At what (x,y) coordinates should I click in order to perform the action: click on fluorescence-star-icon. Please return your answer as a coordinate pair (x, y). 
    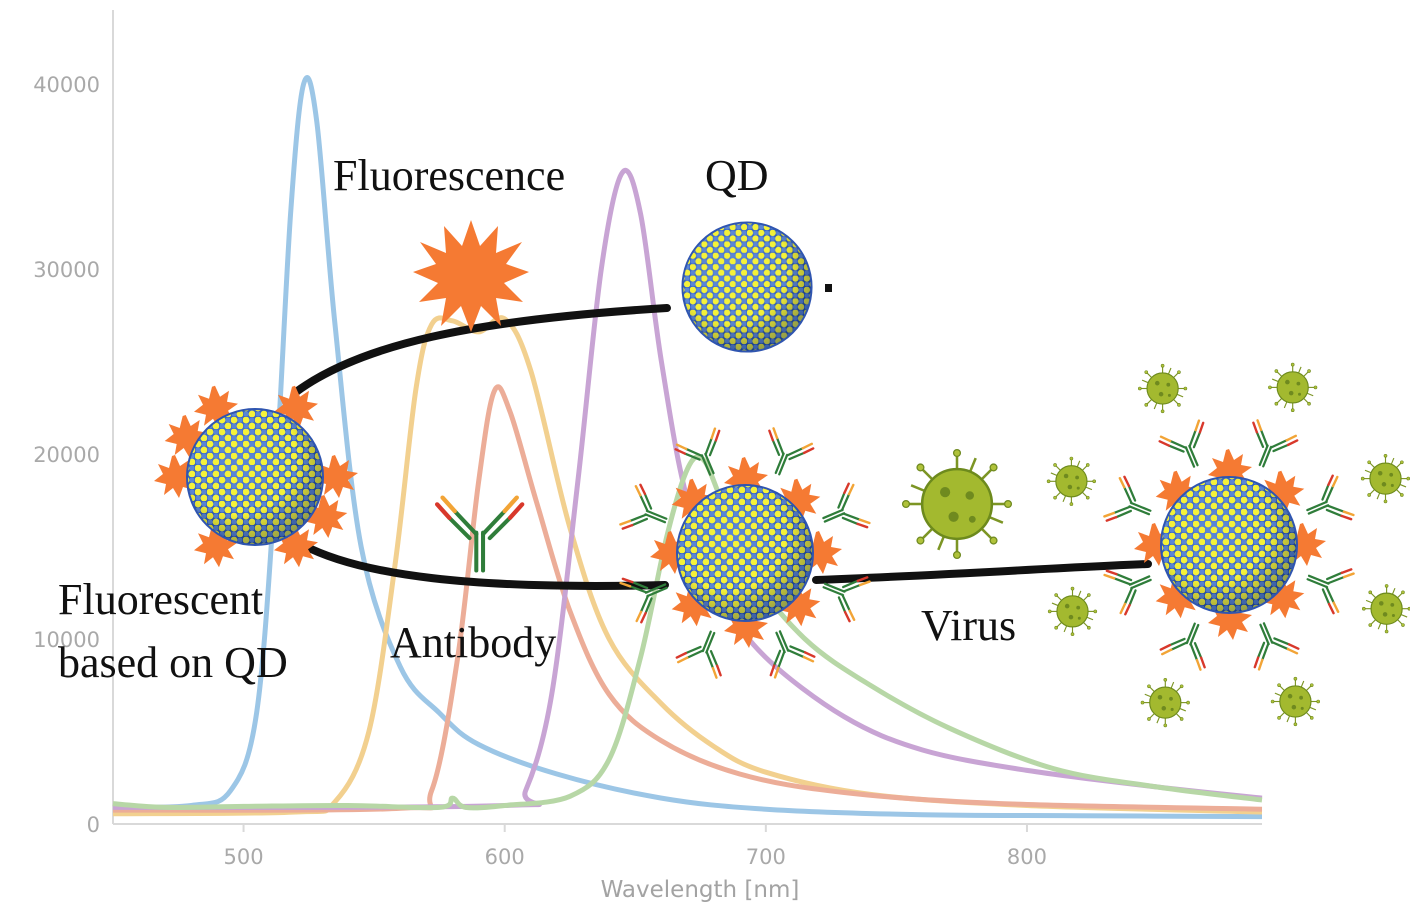
    Looking at the image, I should click on (471, 276).